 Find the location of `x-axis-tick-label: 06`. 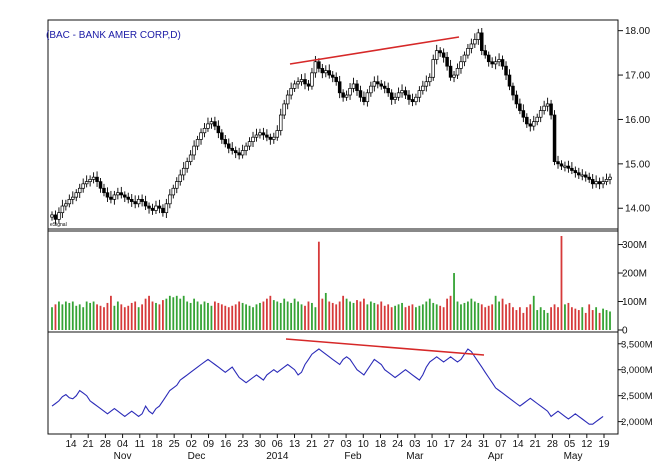

x-axis-tick-label: 06 is located at coordinates (278, 444).